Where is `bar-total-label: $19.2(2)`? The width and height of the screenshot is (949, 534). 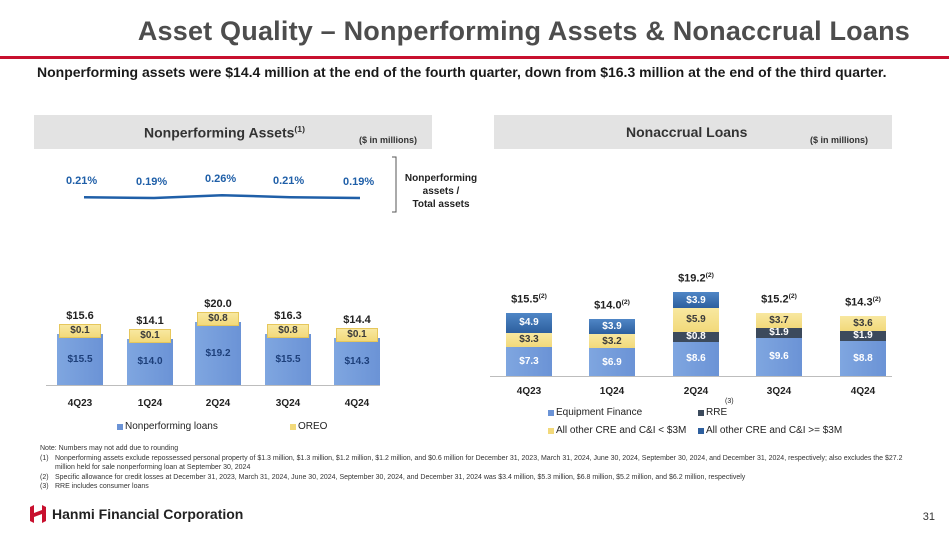 bar-total-label: $19.2(2) is located at coordinates (696, 279).